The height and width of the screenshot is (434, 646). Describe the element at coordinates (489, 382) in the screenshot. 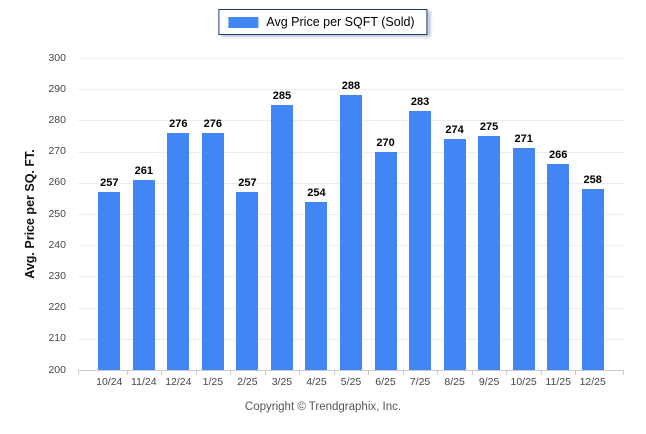

I see `x-axis-label: 9/25` at that location.